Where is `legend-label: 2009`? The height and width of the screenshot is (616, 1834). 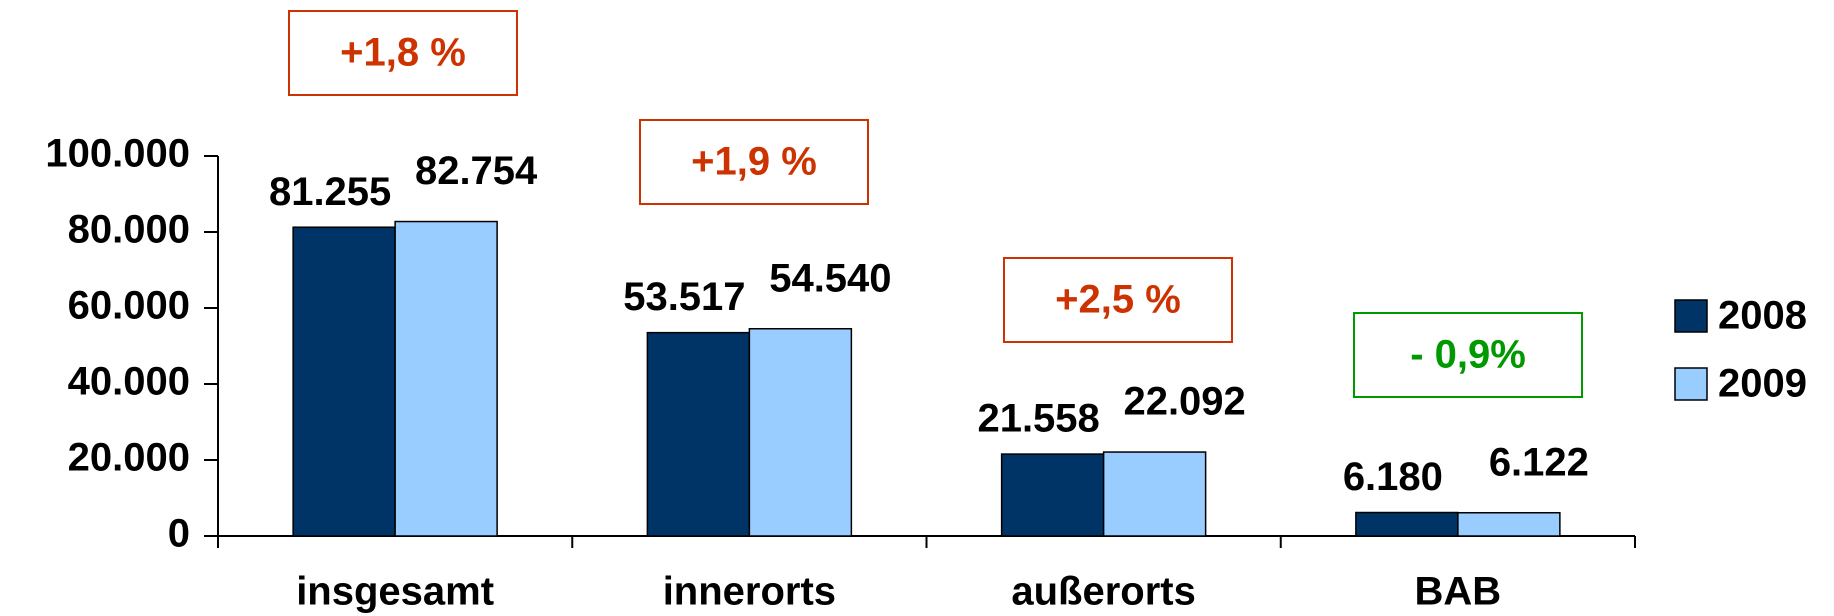
legend-label: 2009 is located at coordinates (1762, 384).